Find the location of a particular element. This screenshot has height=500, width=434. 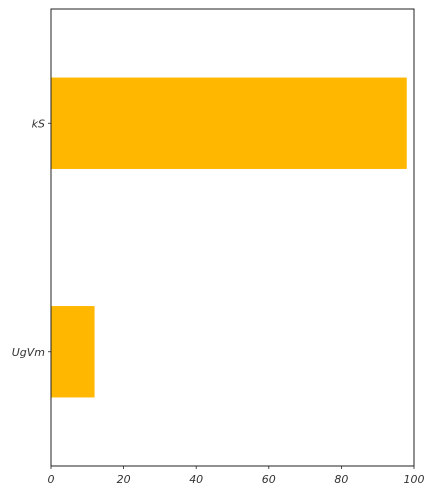

x-tick-label: 80 is located at coordinates (341, 479).